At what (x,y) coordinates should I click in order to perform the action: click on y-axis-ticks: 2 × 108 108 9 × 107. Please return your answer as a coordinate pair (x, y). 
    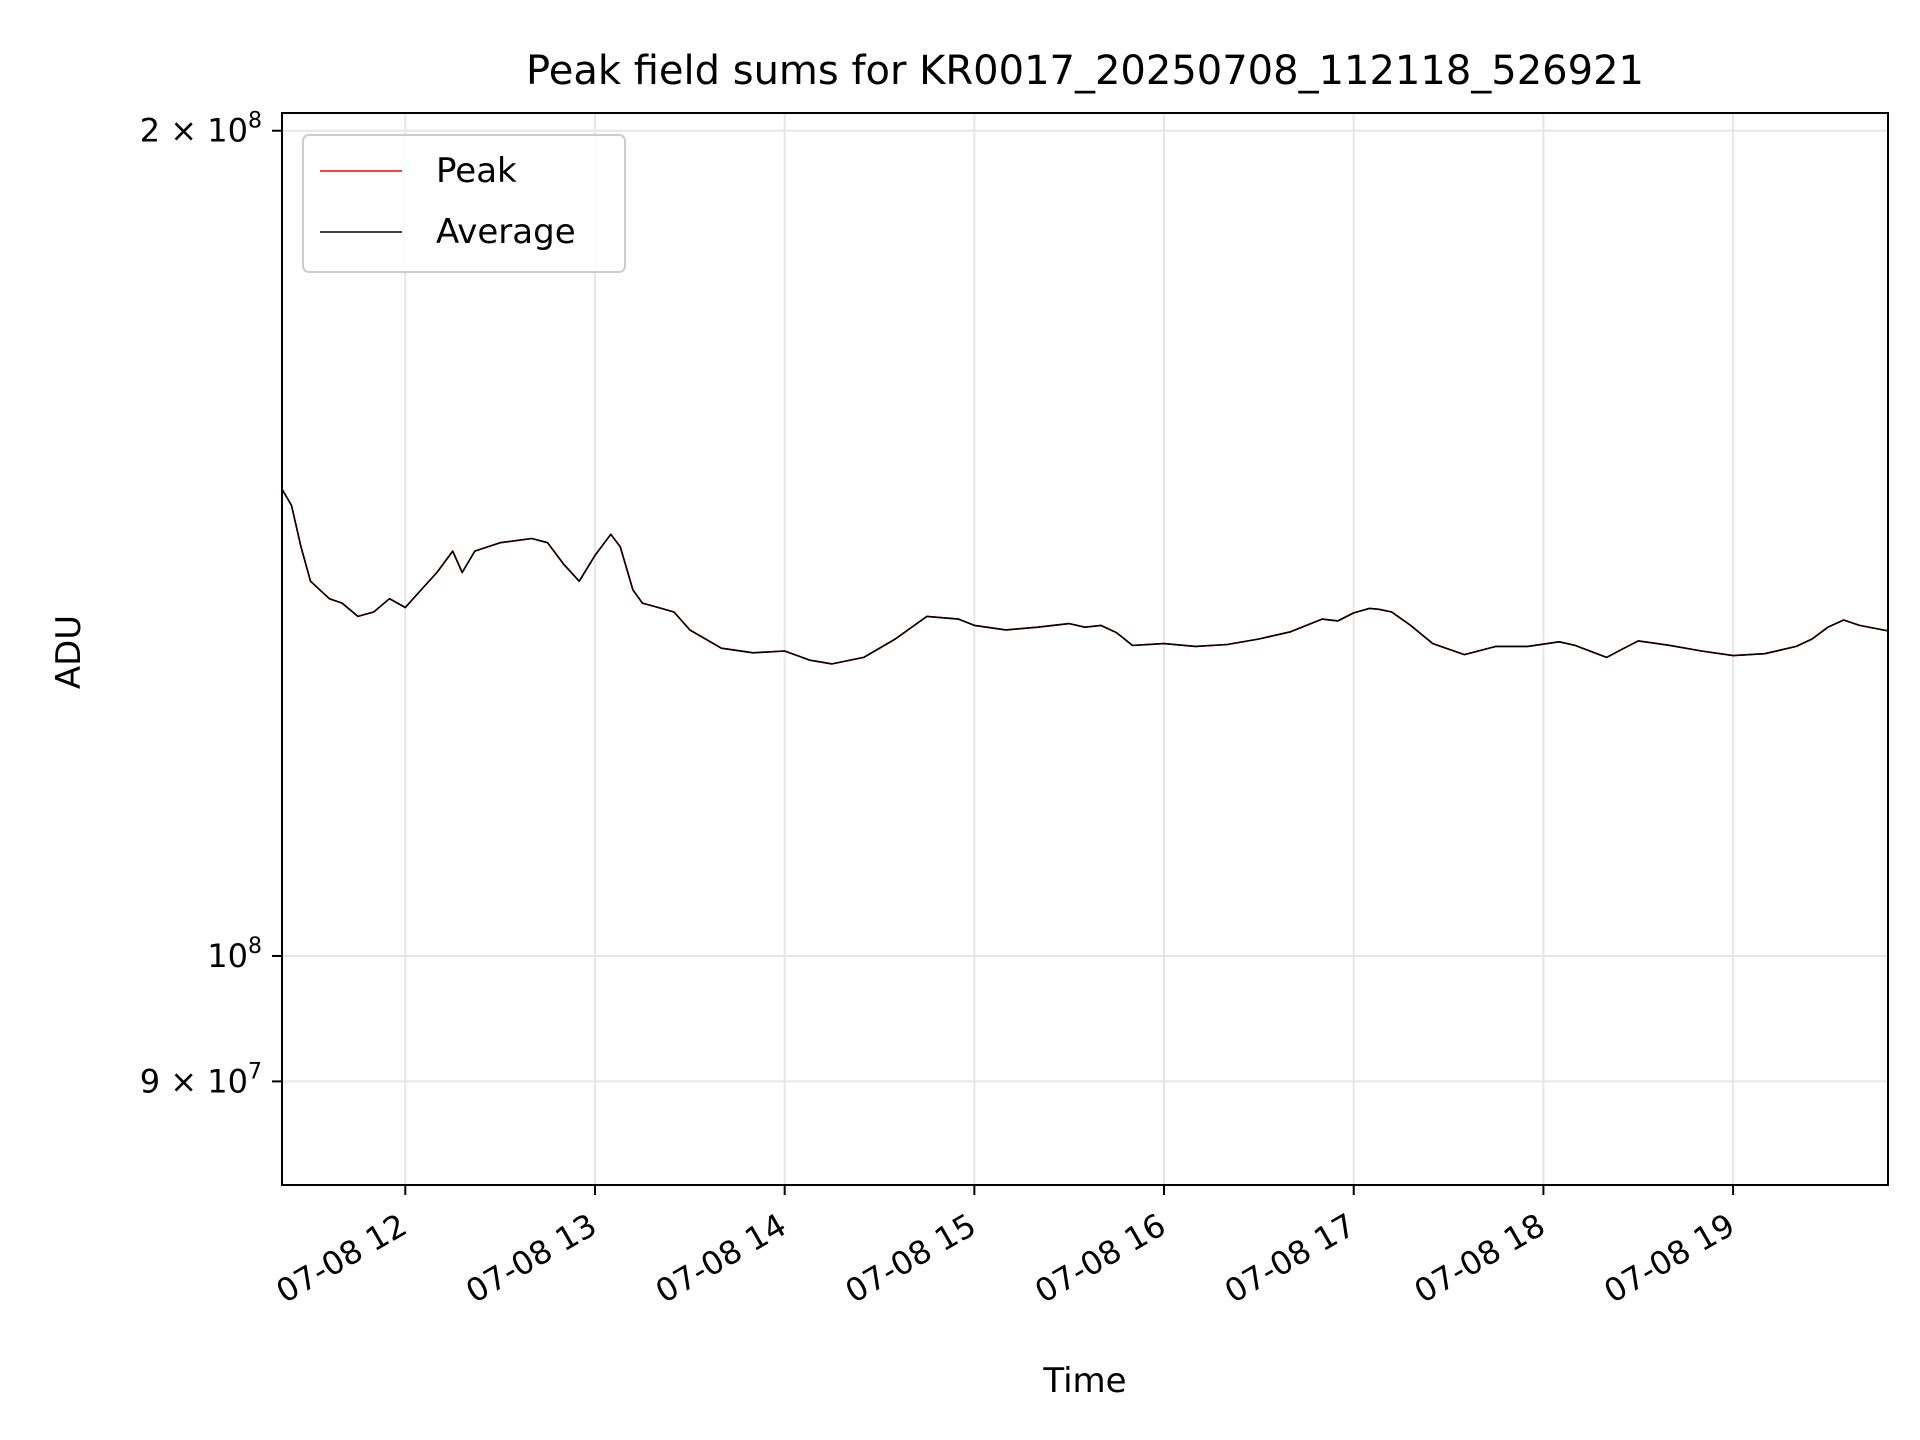
    Looking at the image, I should click on (211, 604).